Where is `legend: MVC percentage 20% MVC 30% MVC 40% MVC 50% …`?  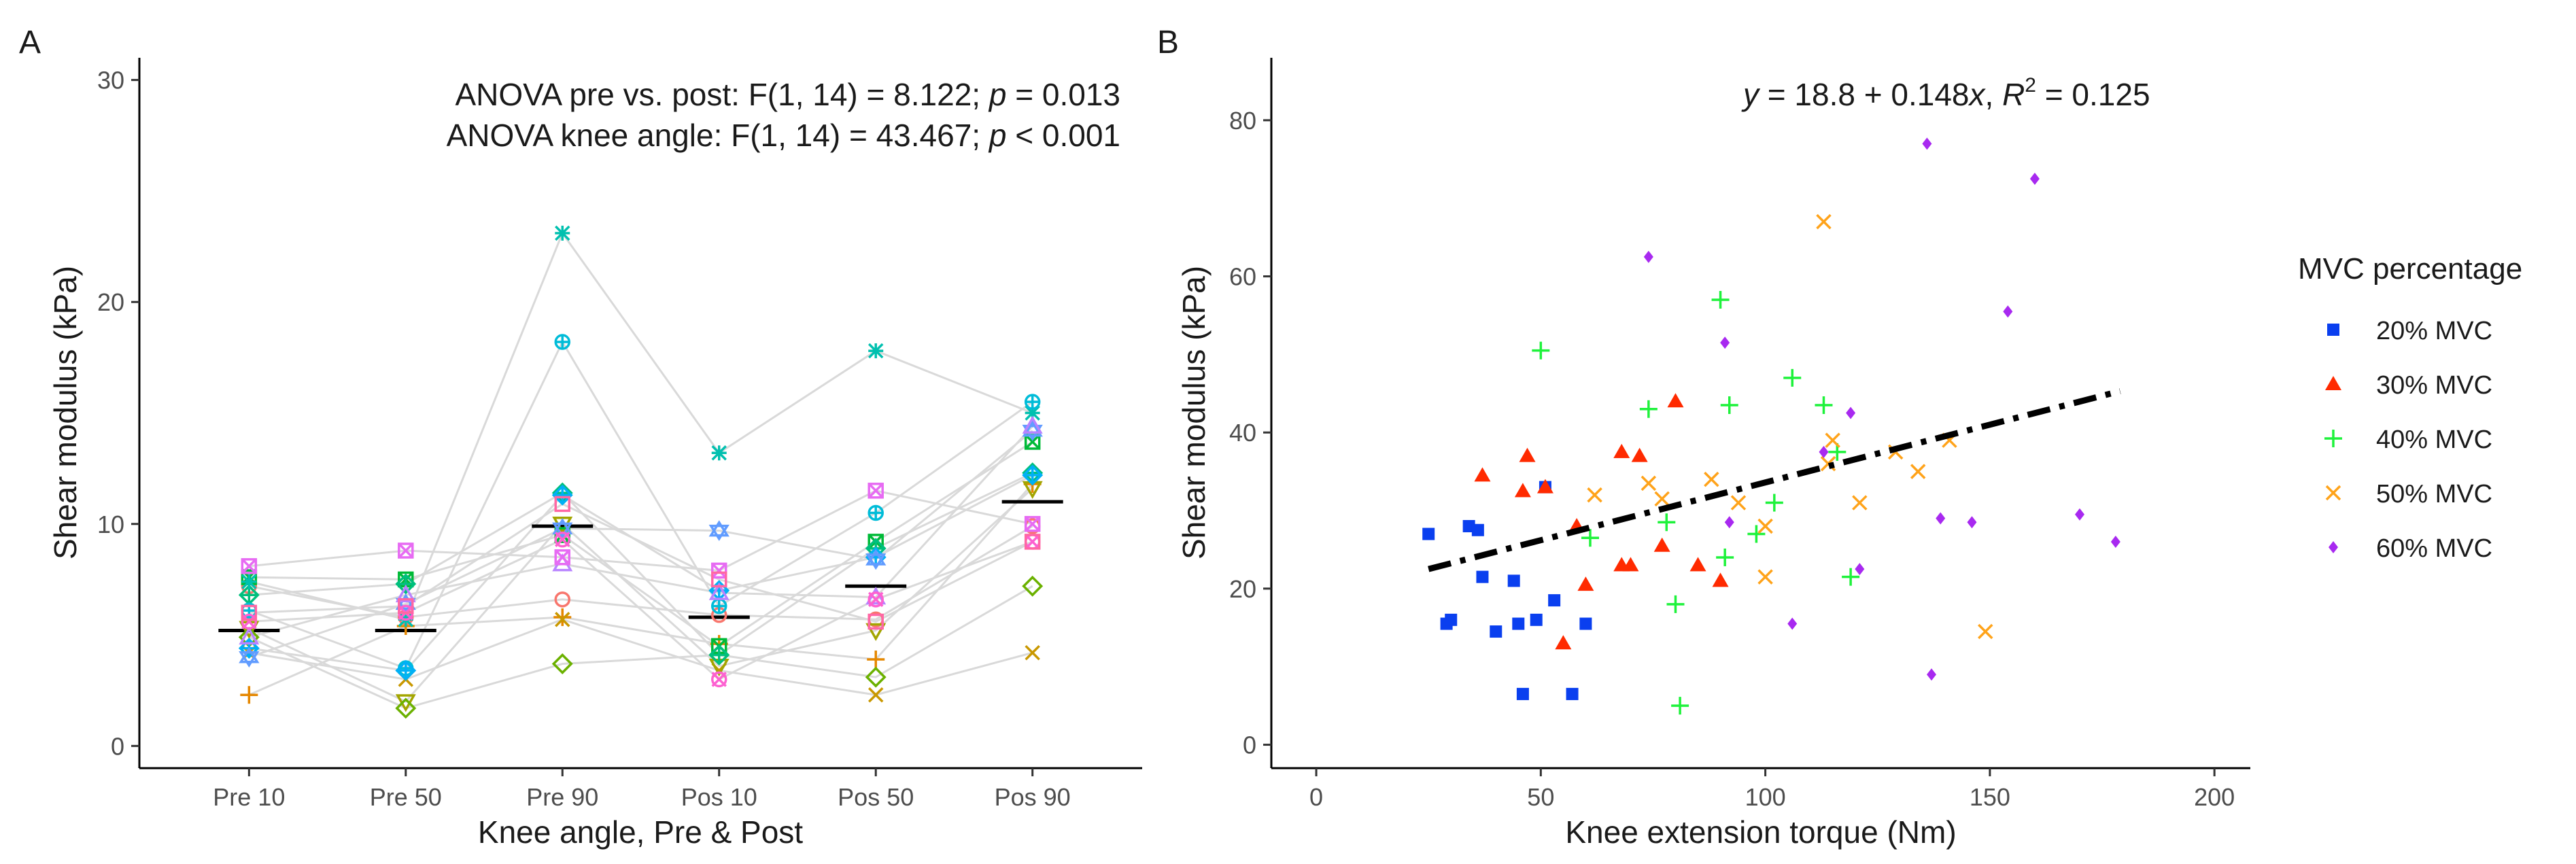
legend: MVC percentage 20% MVC 30% MVC 40% MVC 50% … is located at coordinates (2410, 408).